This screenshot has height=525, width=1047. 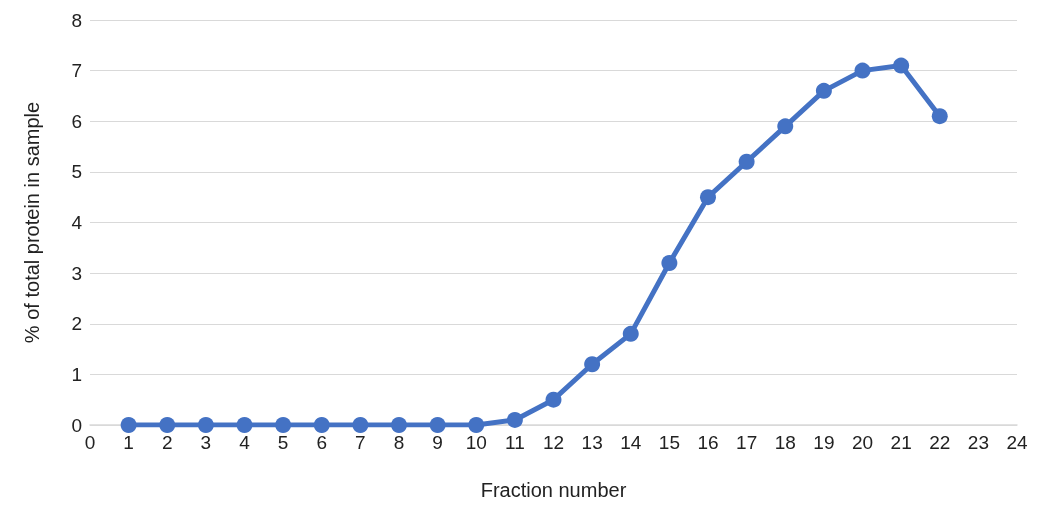 I want to click on x-tick-label: 7, so click(x=360, y=442).